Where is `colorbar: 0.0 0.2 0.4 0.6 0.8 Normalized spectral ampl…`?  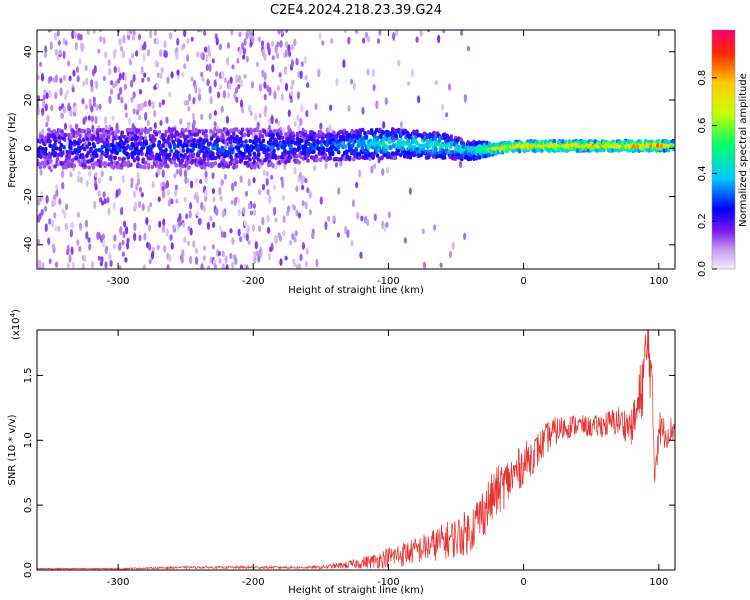 colorbar: 0.0 0.2 0.4 0.6 0.8 Normalized spectral ampl… is located at coordinates (723, 153).